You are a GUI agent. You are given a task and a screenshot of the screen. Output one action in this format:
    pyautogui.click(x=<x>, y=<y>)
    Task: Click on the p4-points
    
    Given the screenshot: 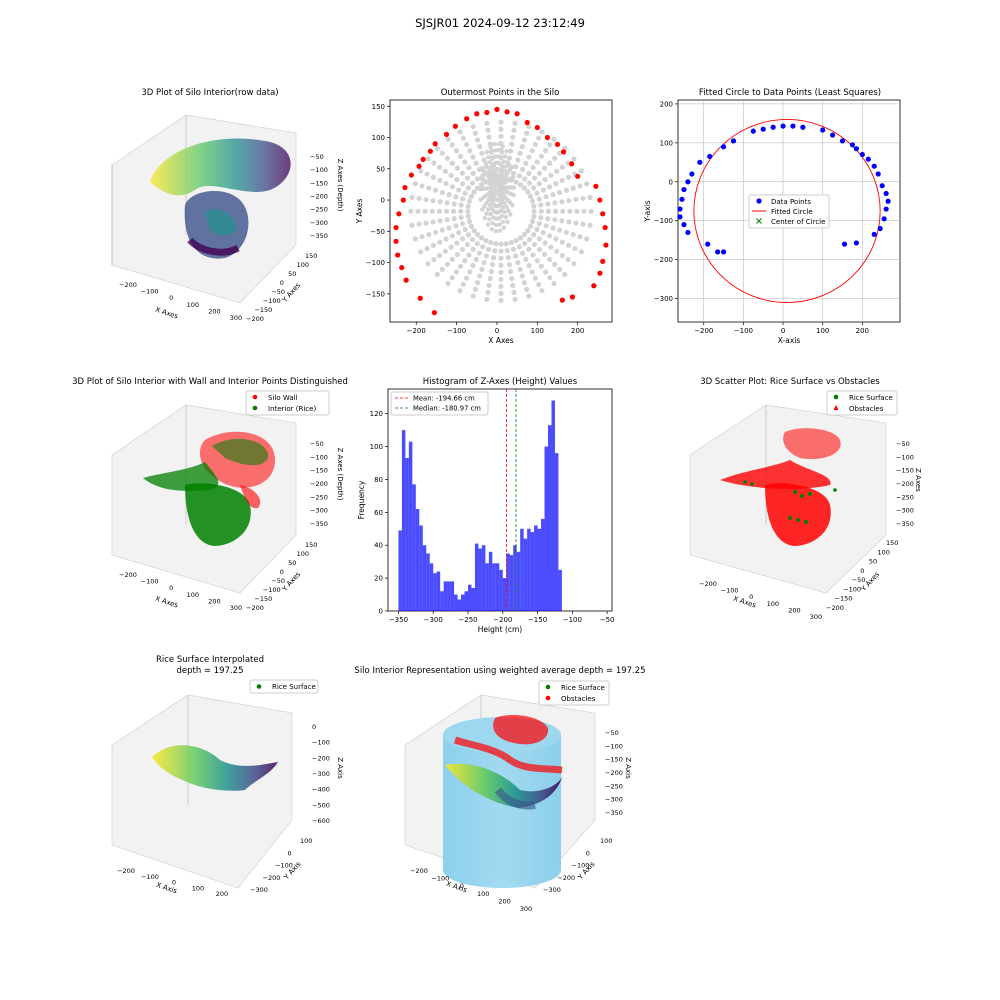 What is the action you would take?
    pyautogui.click(x=209, y=488)
    